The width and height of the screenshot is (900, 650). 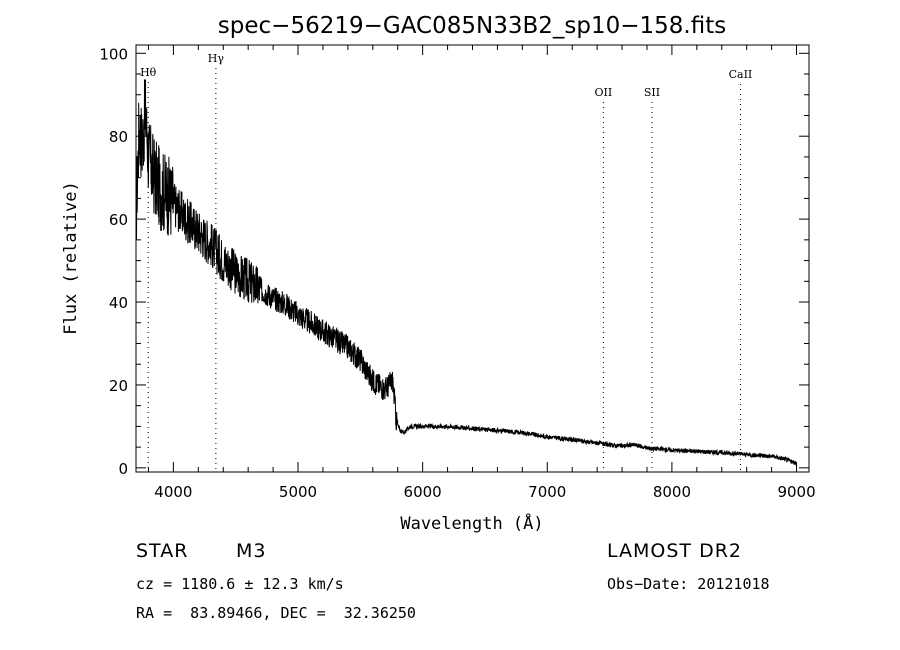 What do you see at coordinates (423, 492) in the screenshot?
I see `x-tick-label-2: 6000` at bounding box center [423, 492].